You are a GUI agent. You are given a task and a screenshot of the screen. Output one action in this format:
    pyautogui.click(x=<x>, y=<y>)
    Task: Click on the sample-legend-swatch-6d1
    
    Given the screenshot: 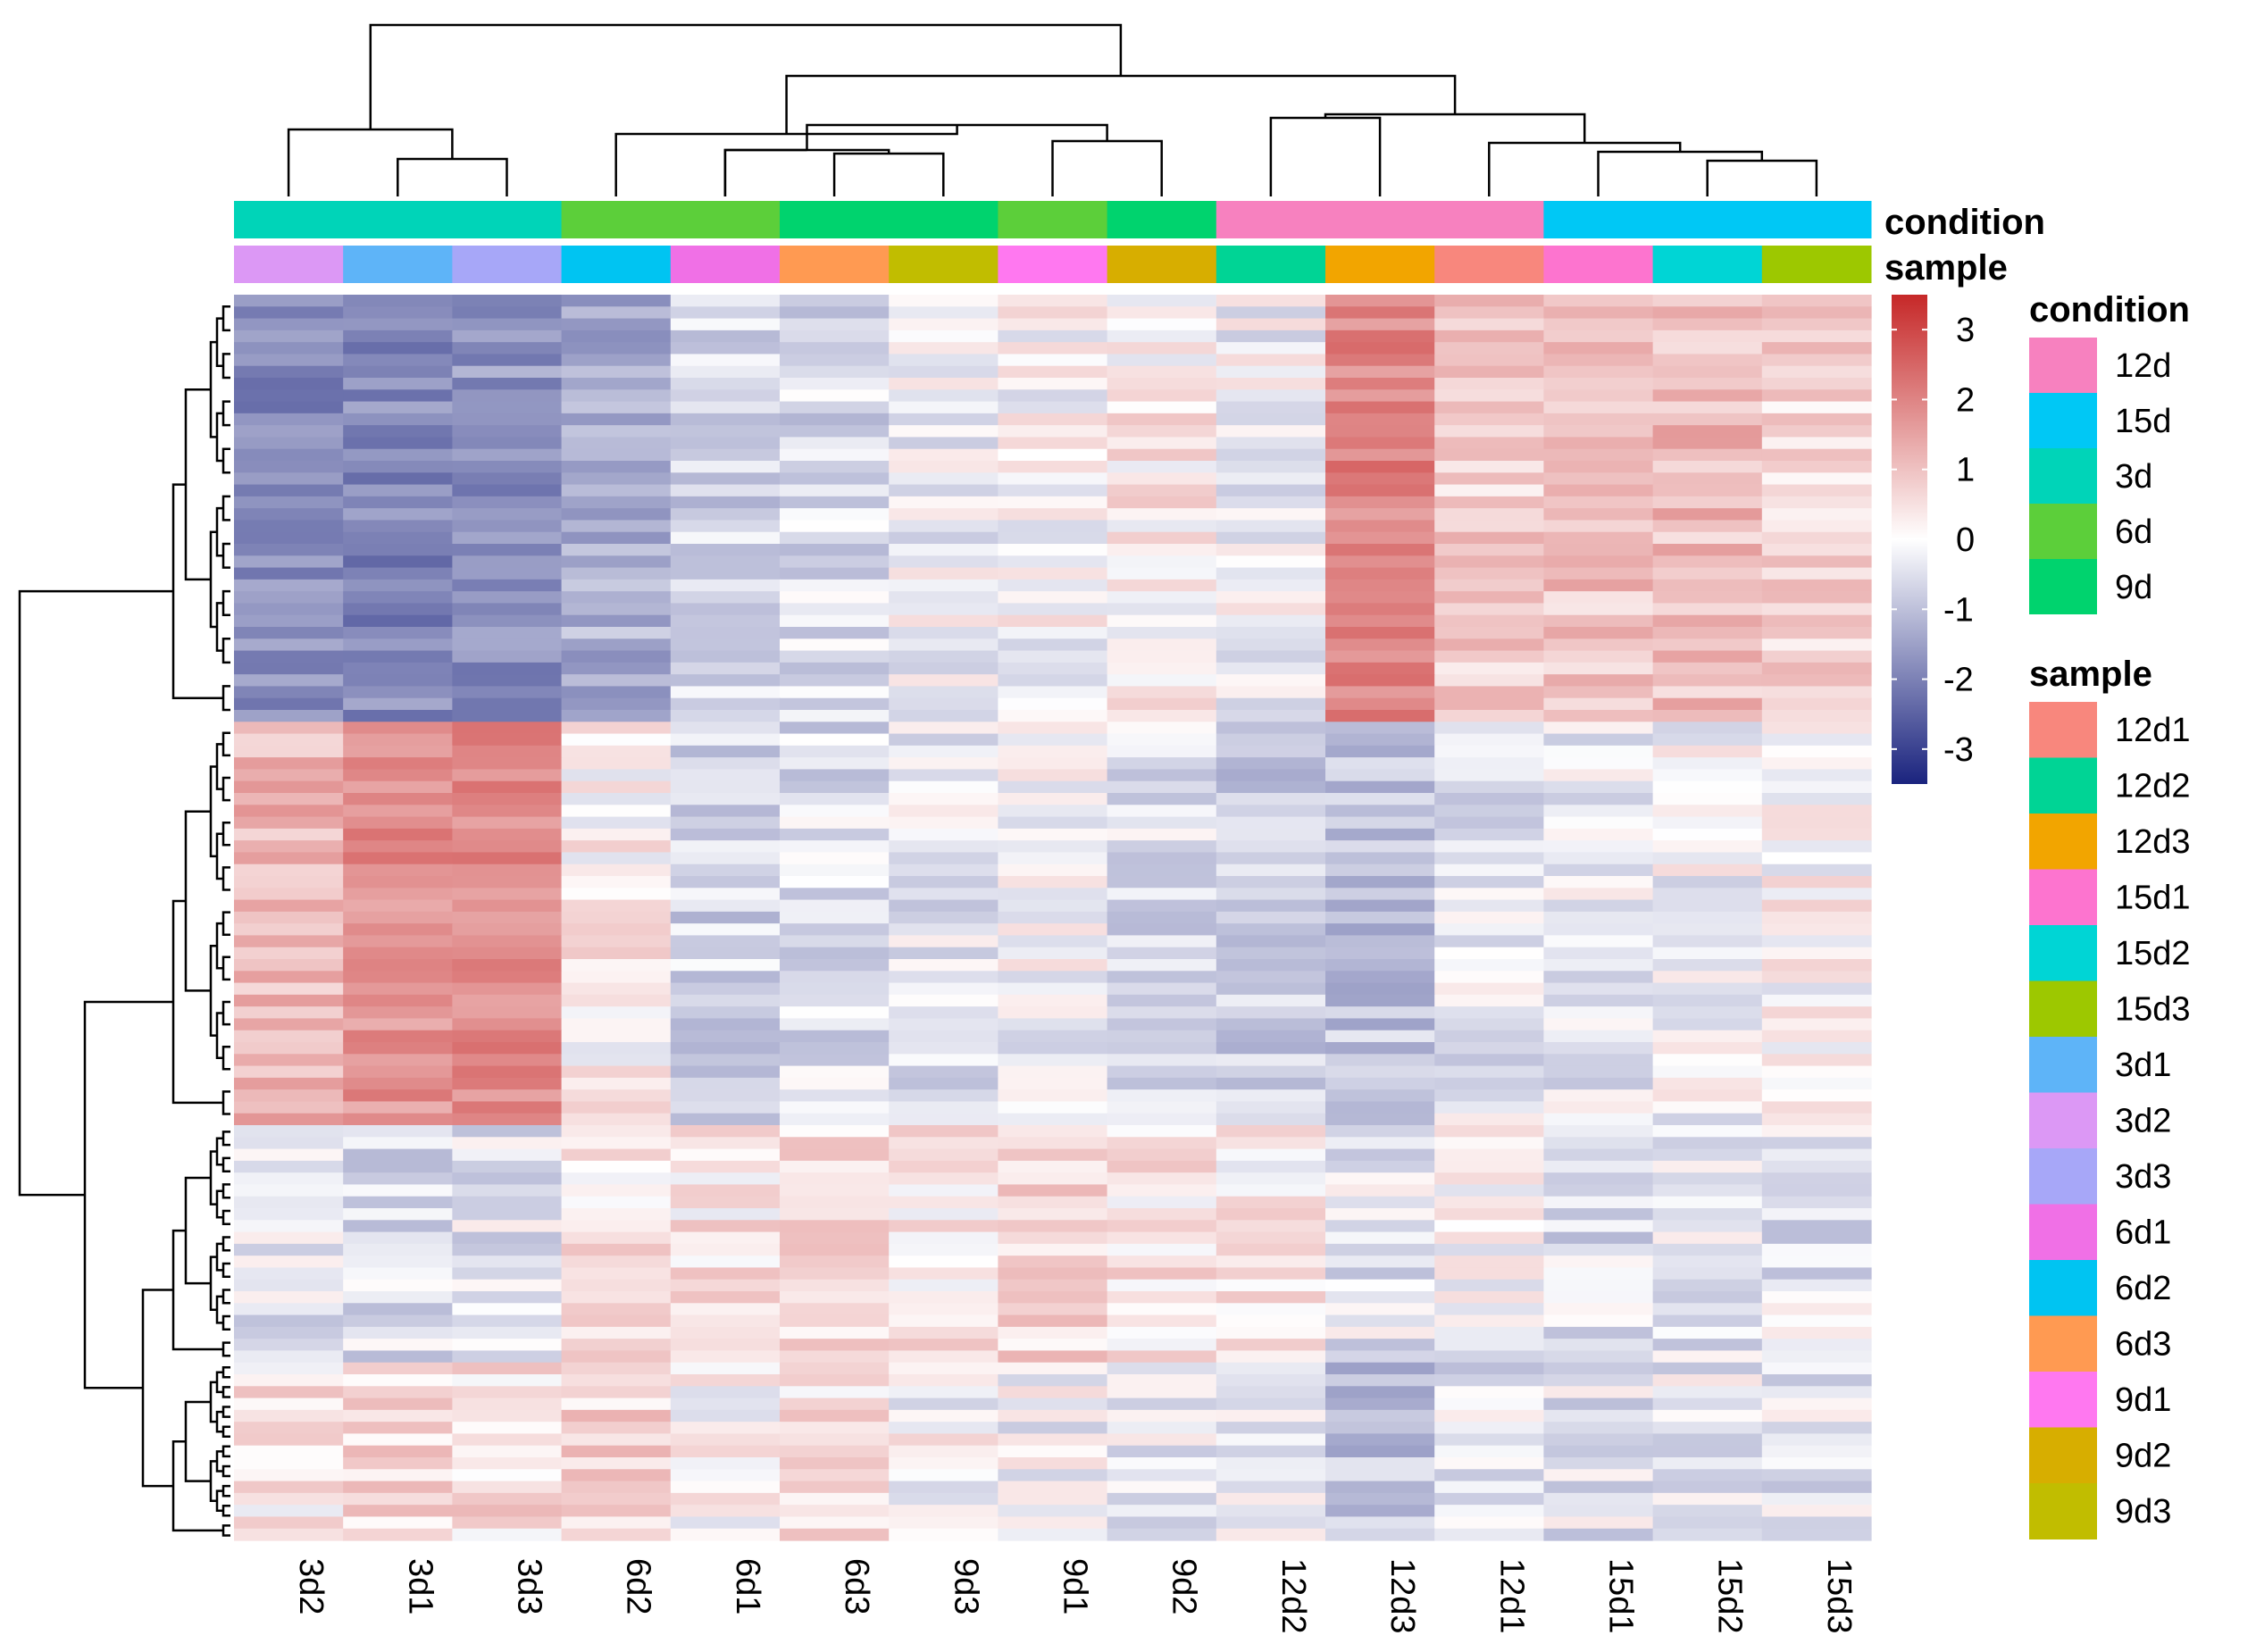 What is the action you would take?
    pyautogui.click(x=2063, y=1232)
    